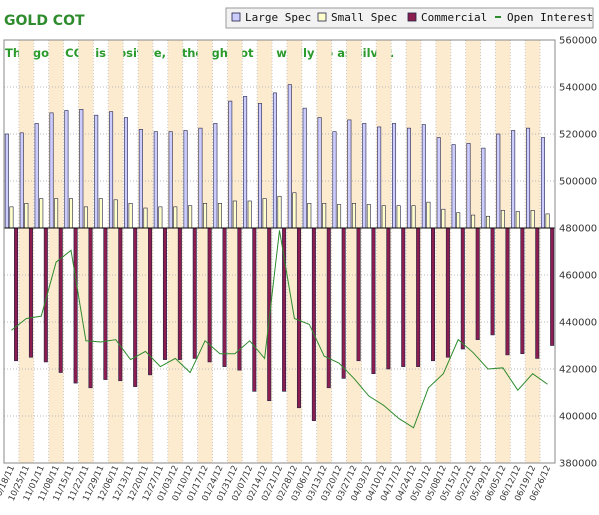  What do you see at coordinates (44, 21) in the screenshot?
I see `chart-title: GOLD COT` at bounding box center [44, 21].